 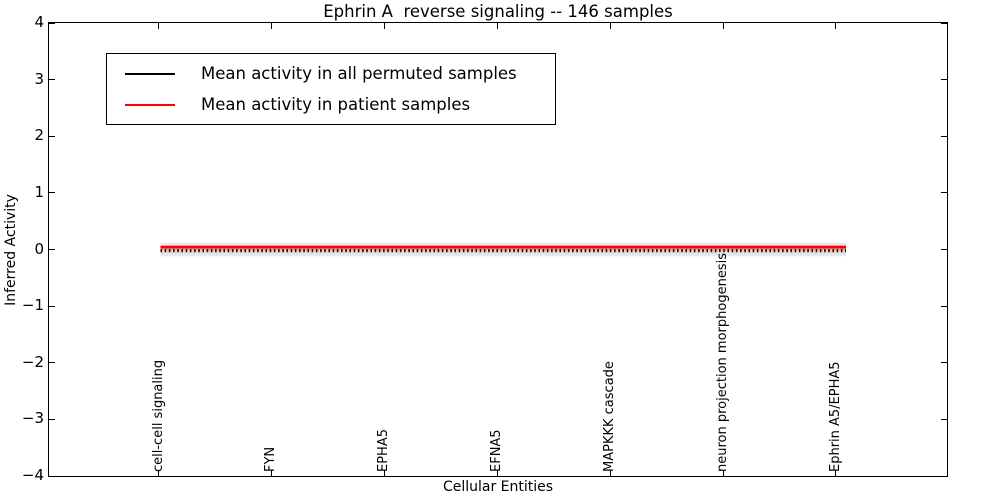 What do you see at coordinates (497, 450) in the screenshot?
I see `x-tick-label: EFNA5` at bounding box center [497, 450].